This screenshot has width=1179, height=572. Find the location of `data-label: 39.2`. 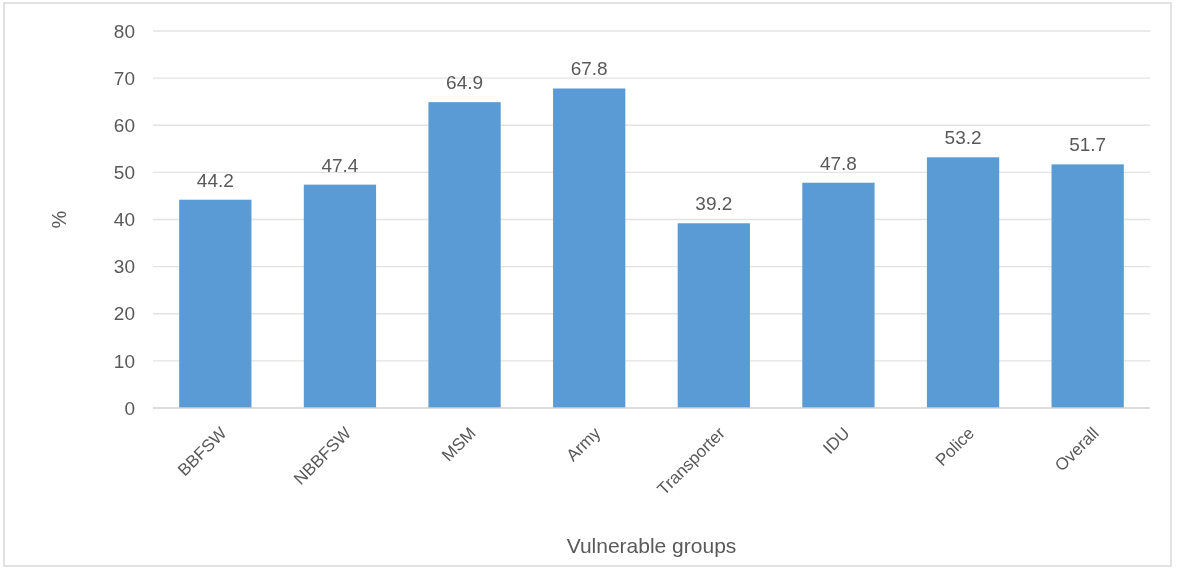

data-label: 39.2 is located at coordinates (714, 204).